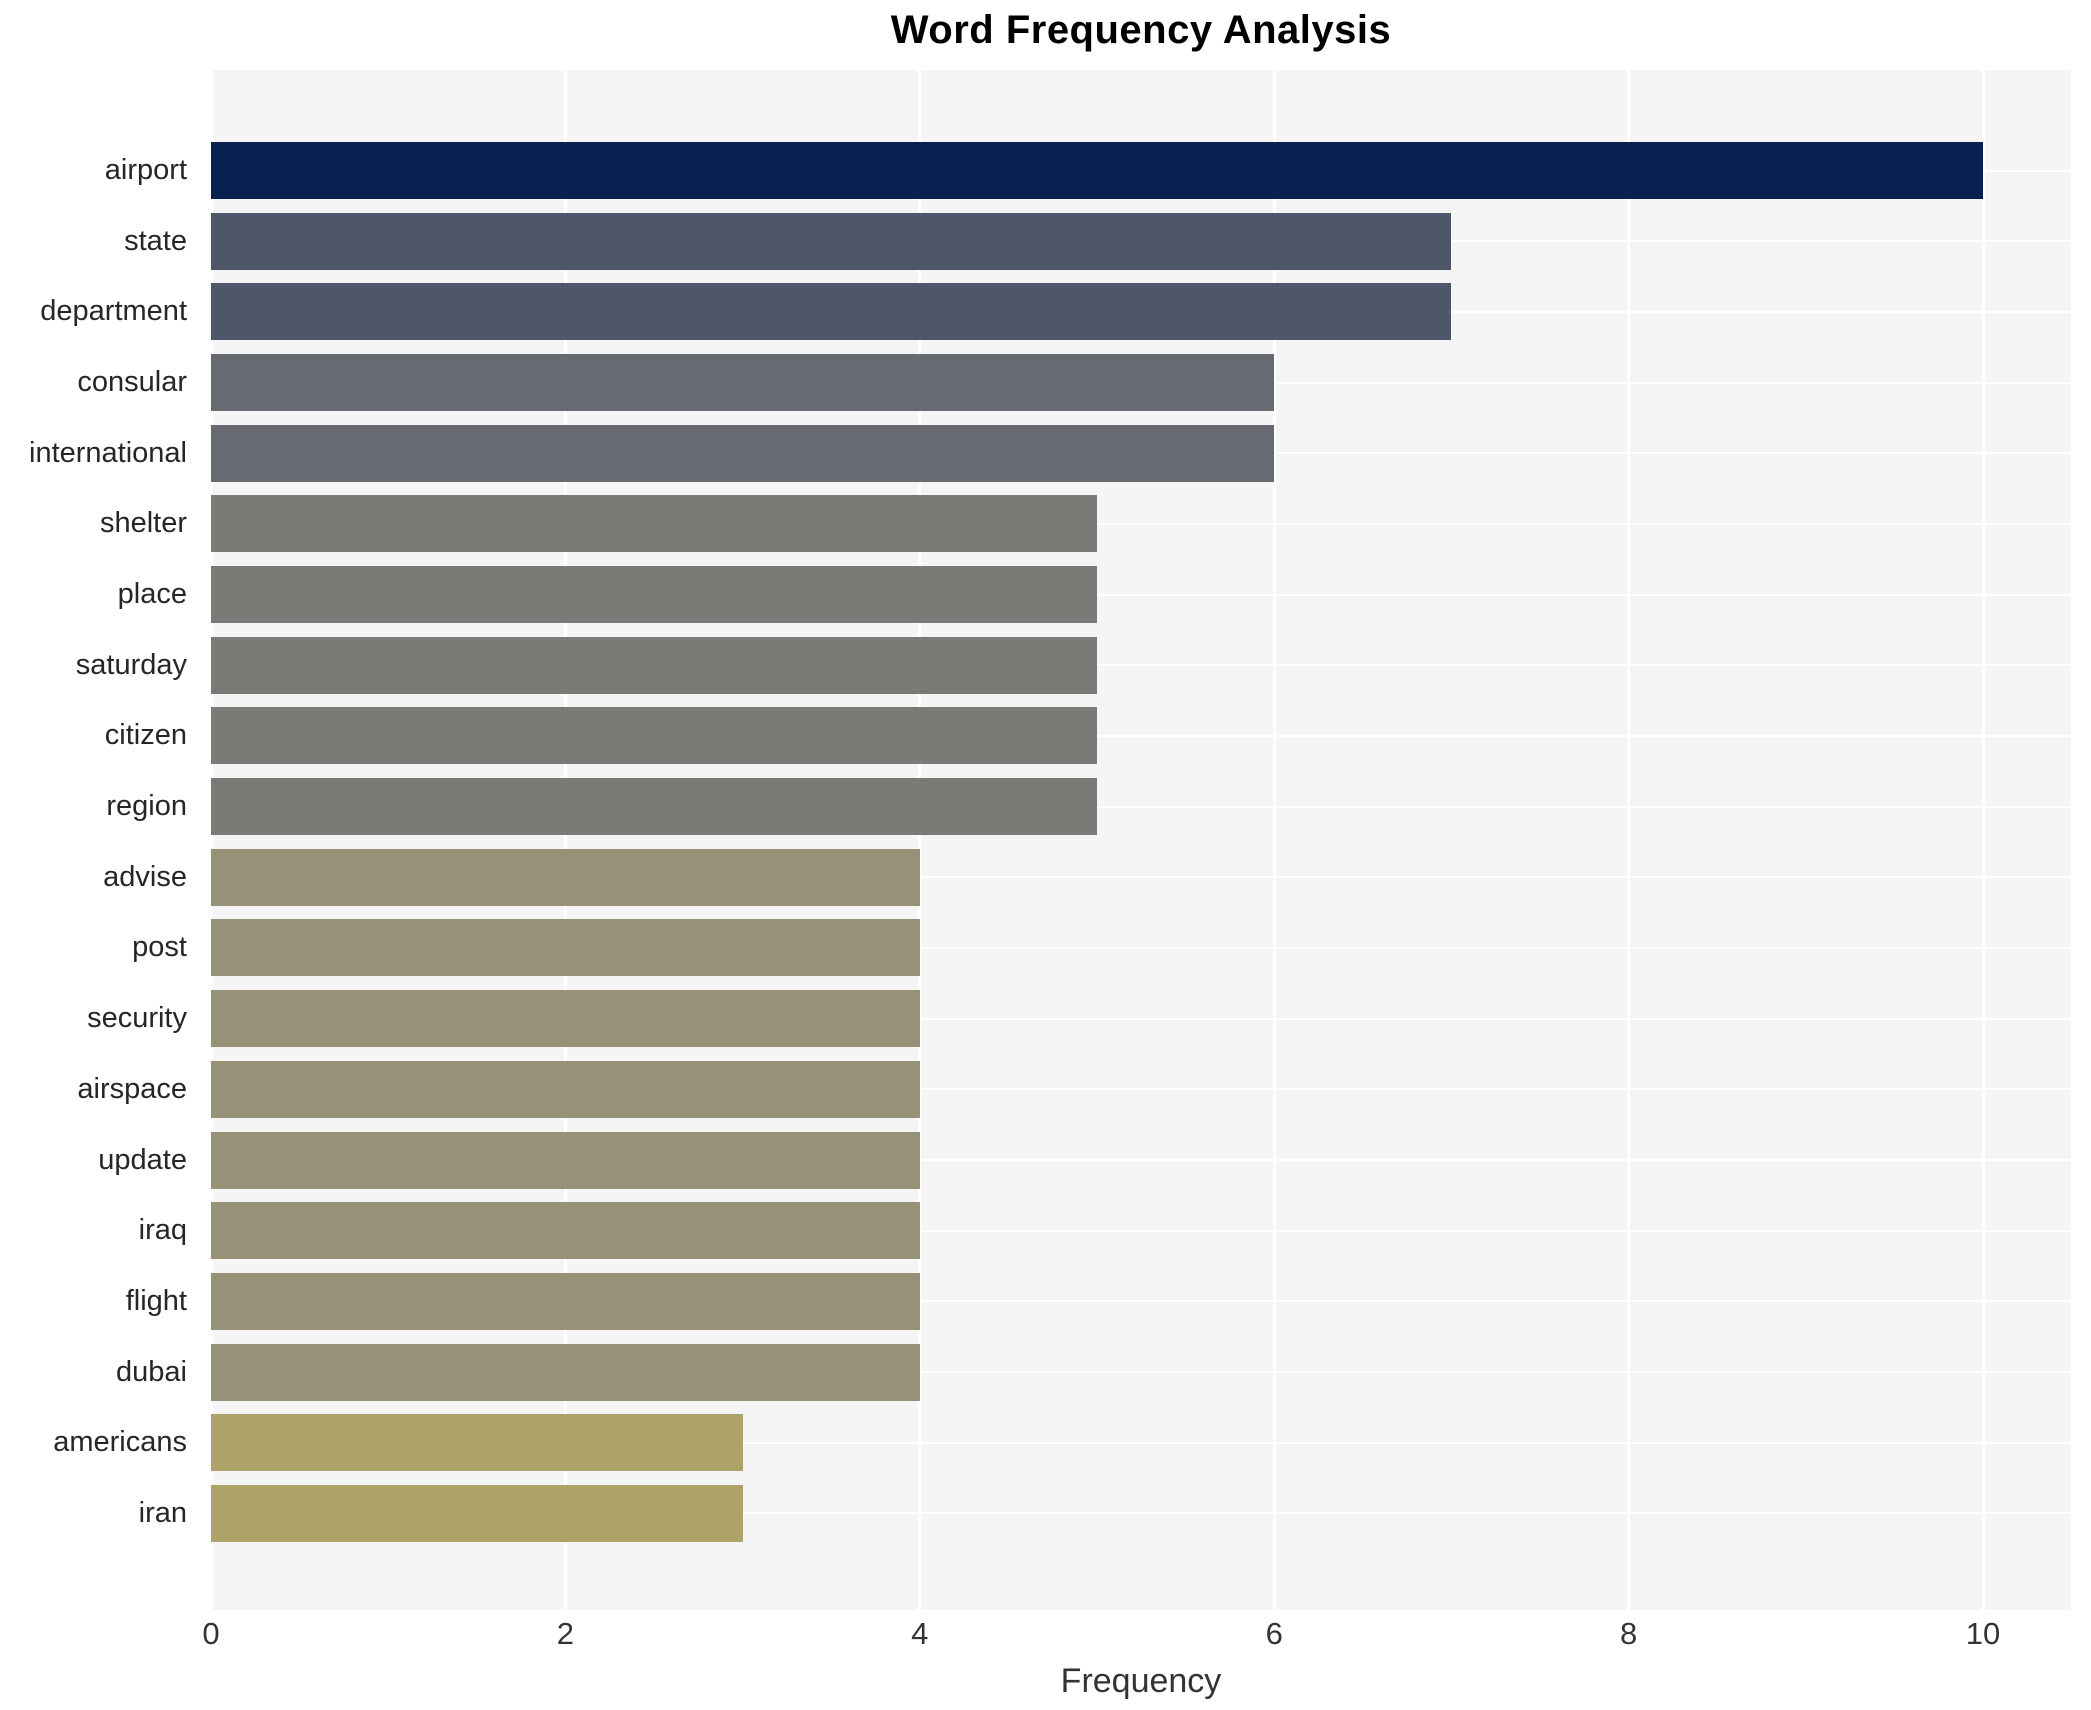  Describe the element at coordinates (920, 1633) in the screenshot. I see `x-tick-label-4: 4` at that location.